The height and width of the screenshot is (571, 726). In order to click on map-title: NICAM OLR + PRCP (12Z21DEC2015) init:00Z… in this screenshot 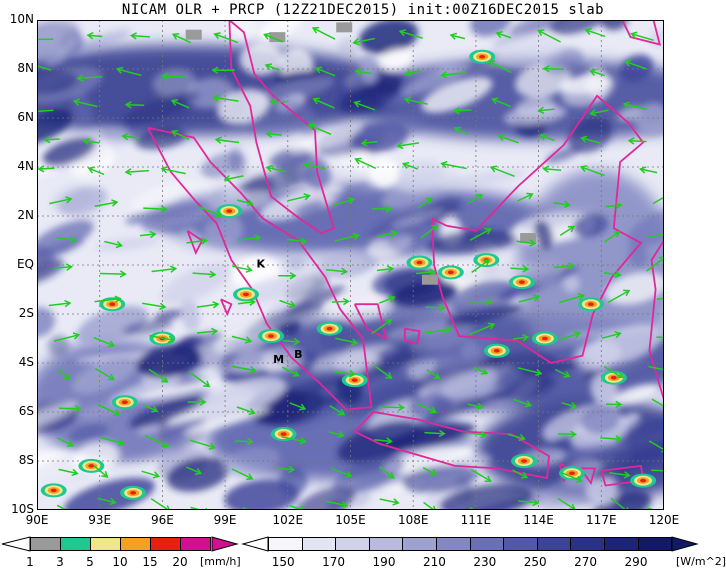, I will do `click(363, 10)`.